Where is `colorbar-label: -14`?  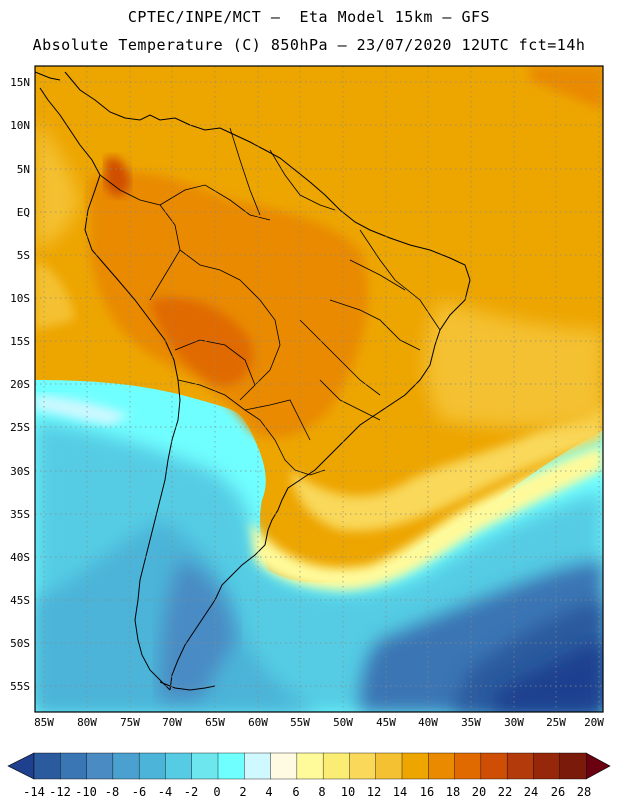 colorbar-label: -14 is located at coordinates (34, 792).